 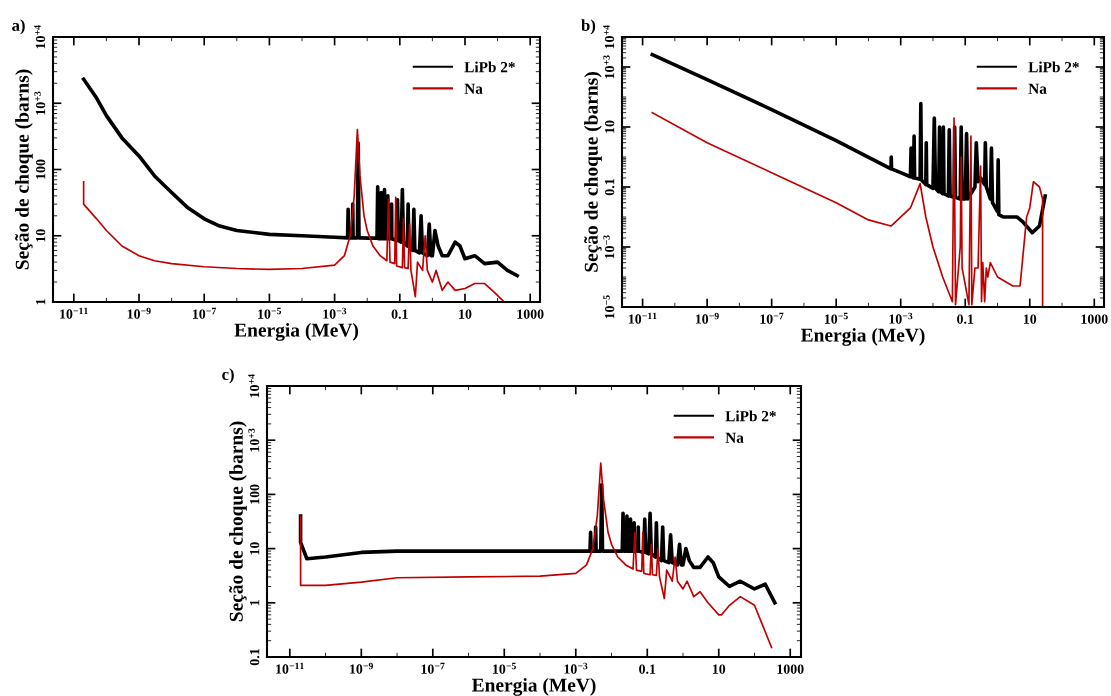 What do you see at coordinates (609, 187) in the screenshot?
I see `y-tick-label: 0.1` at bounding box center [609, 187].